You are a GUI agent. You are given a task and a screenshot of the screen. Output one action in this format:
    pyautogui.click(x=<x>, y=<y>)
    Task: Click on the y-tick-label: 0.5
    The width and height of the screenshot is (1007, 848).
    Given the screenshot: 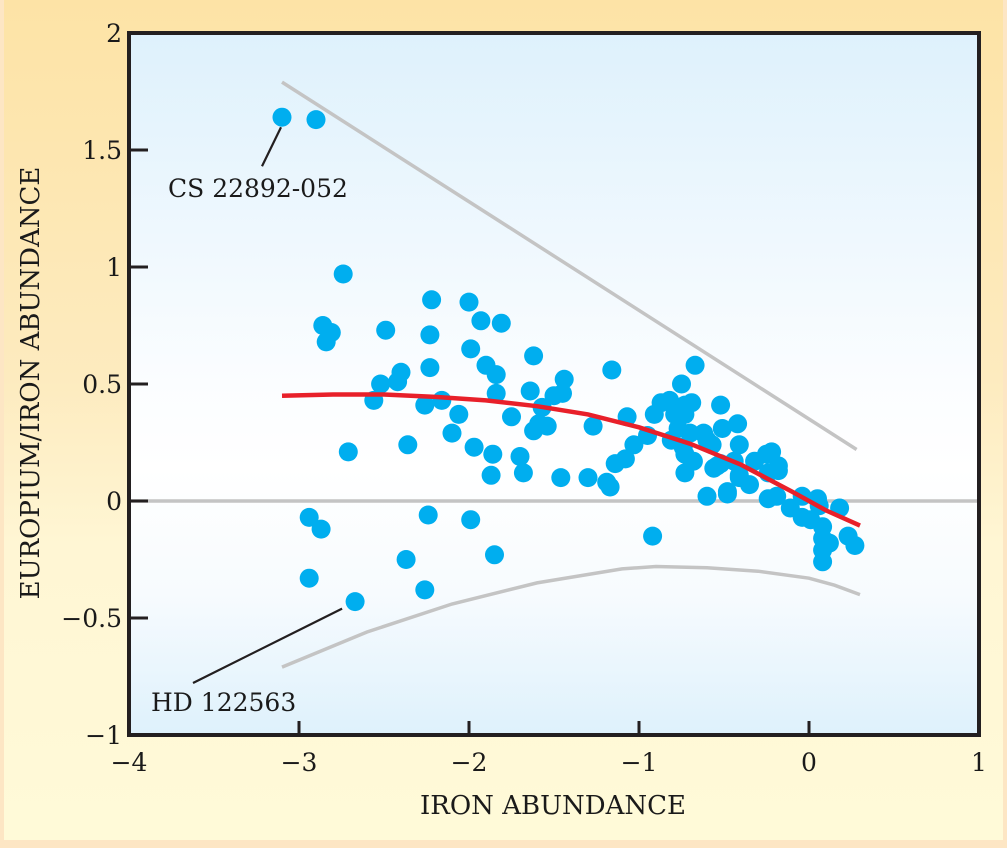 What is the action you would take?
    pyautogui.click(x=102, y=384)
    